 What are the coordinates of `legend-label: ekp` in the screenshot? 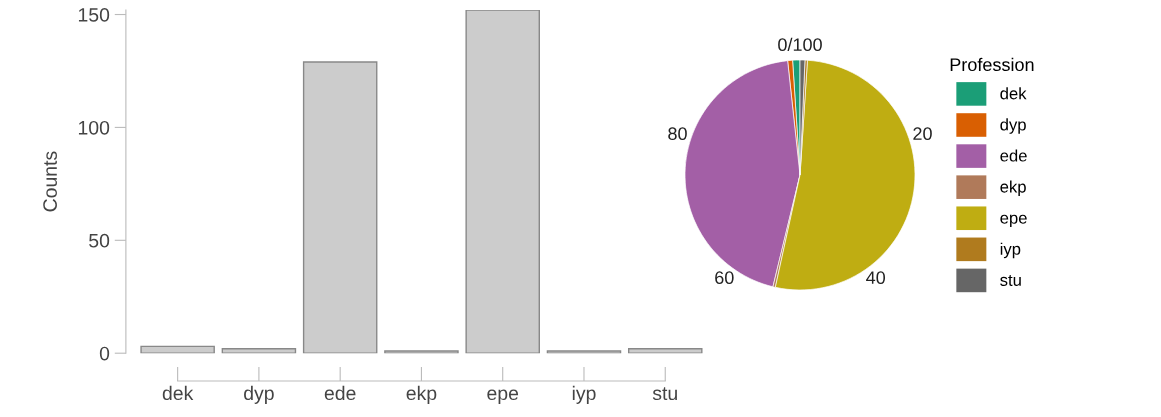 It's located at (1013, 188).